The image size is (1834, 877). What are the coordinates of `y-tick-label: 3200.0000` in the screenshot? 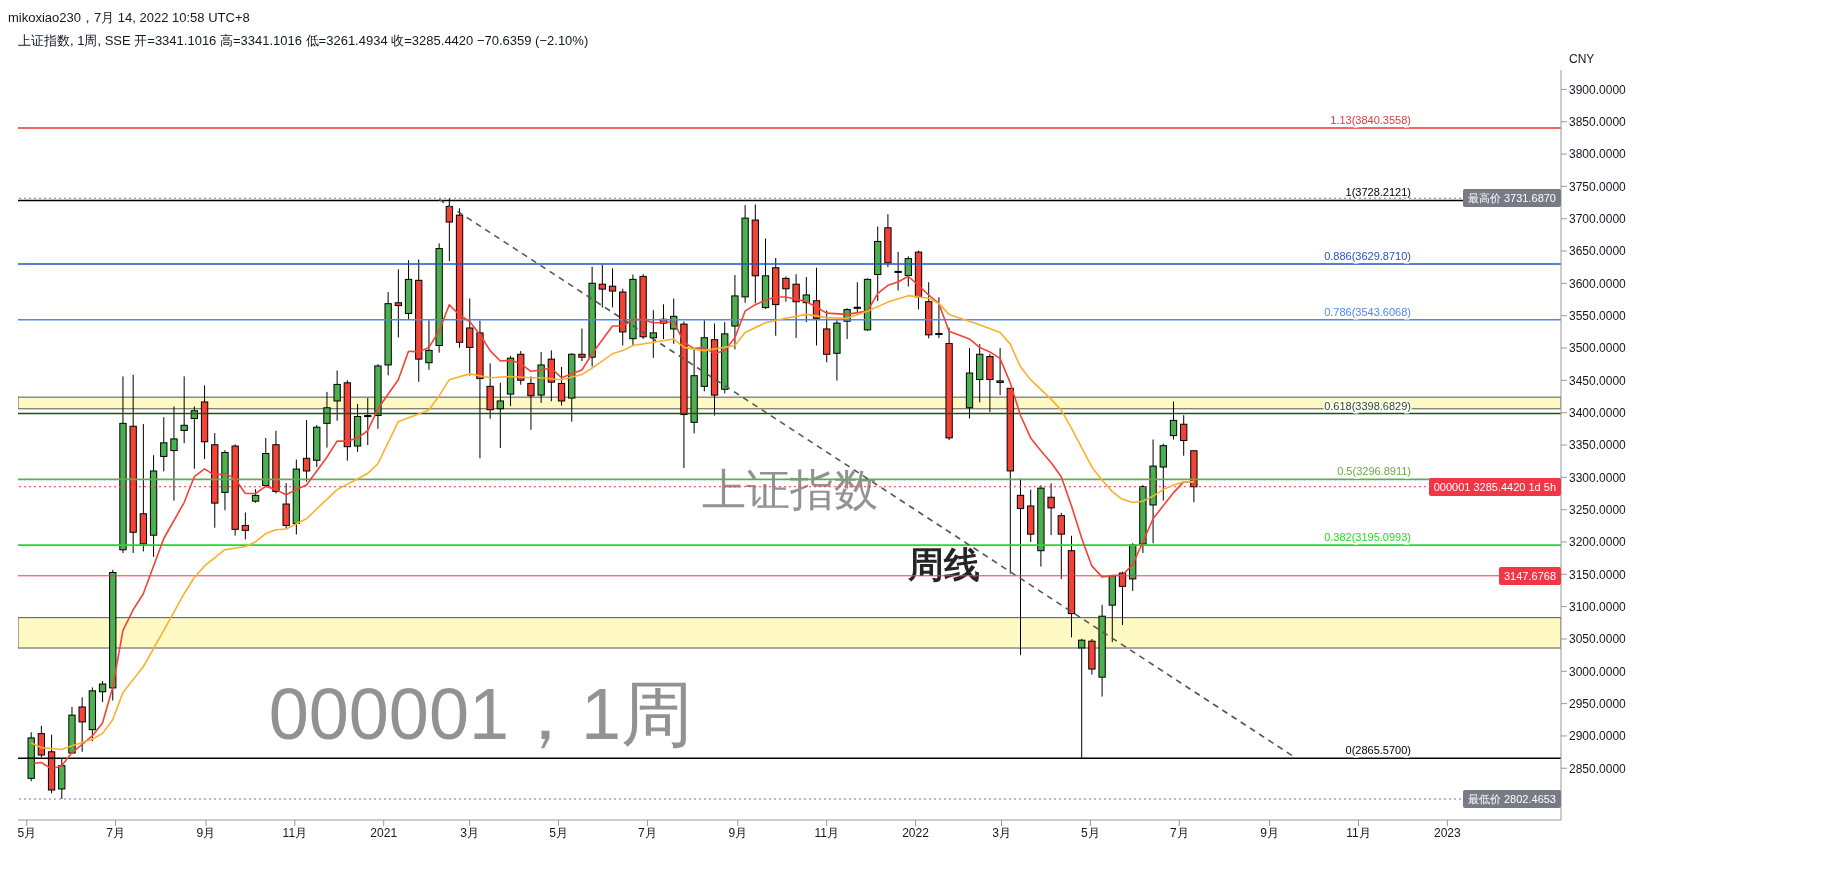 It's located at (1598, 542).